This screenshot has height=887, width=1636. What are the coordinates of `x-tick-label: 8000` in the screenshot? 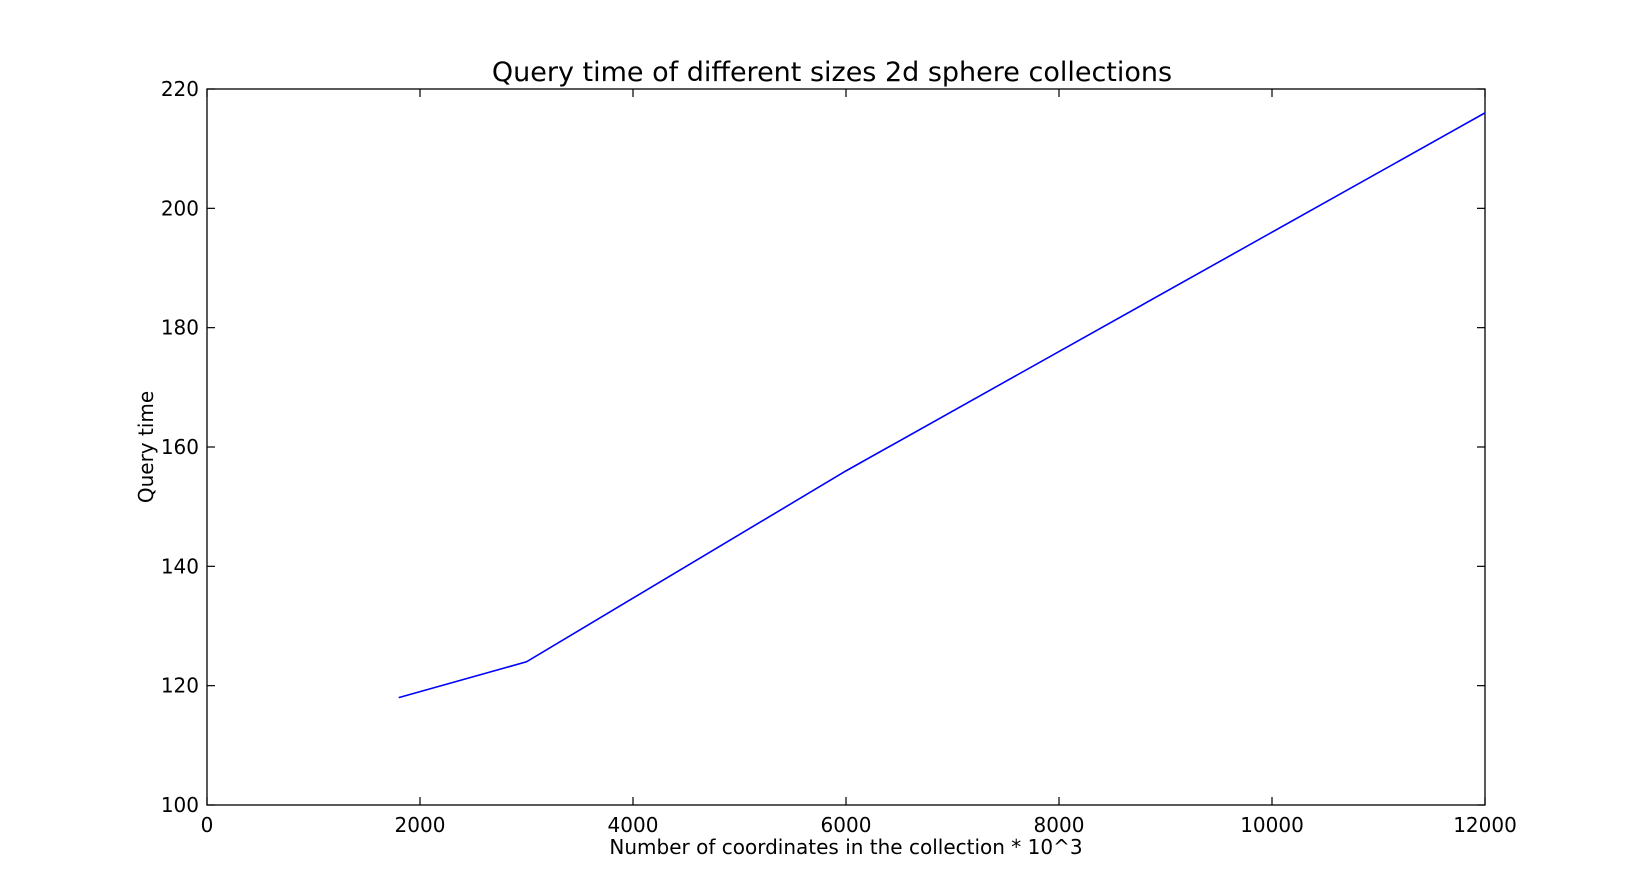 It's located at (1059, 825).